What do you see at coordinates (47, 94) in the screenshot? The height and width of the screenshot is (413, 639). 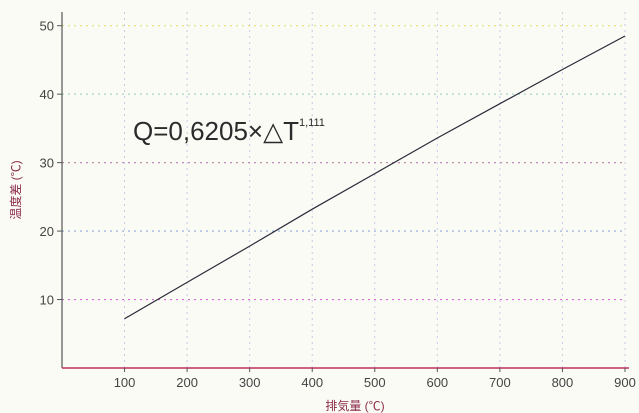 I see `y-tick-label: 40` at bounding box center [47, 94].